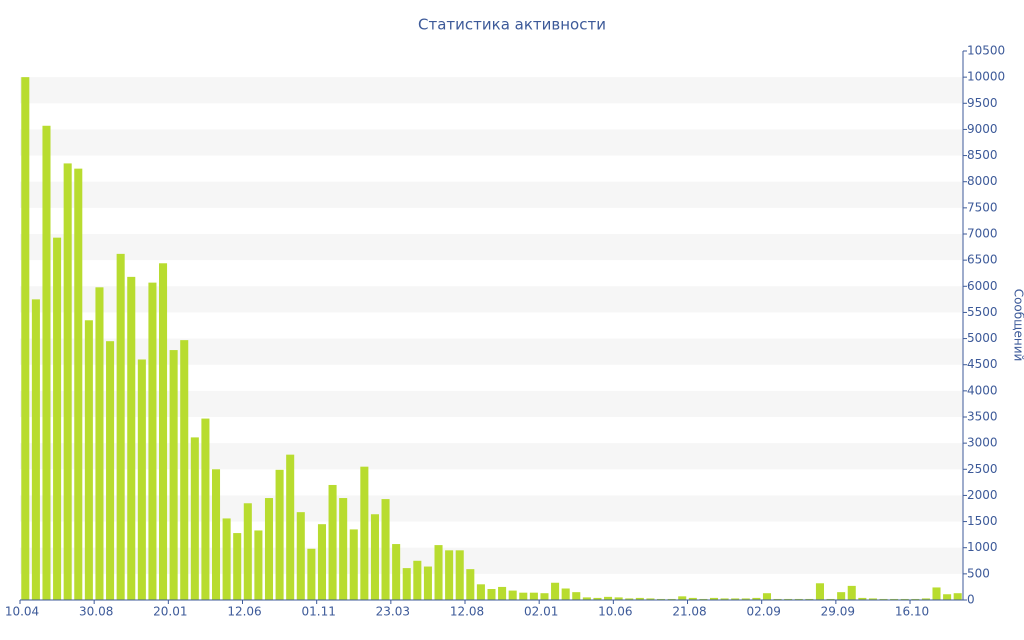 Image resolution: width=1024 pixels, height=640 pixels. Describe the element at coordinates (982, 417) in the screenshot. I see `y-tick-label: 3500` at that location.